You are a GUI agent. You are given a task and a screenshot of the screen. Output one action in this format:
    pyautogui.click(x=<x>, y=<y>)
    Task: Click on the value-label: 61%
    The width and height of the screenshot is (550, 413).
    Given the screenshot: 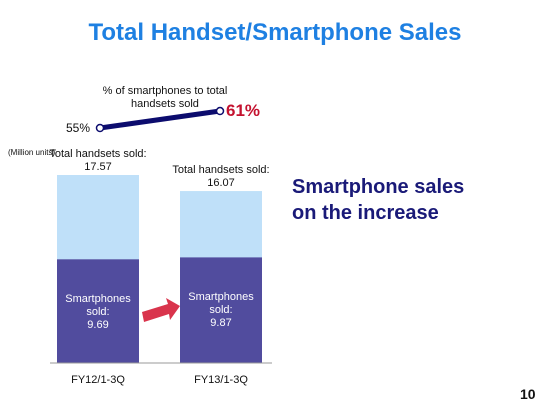 What is the action you would take?
    pyautogui.click(x=243, y=111)
    